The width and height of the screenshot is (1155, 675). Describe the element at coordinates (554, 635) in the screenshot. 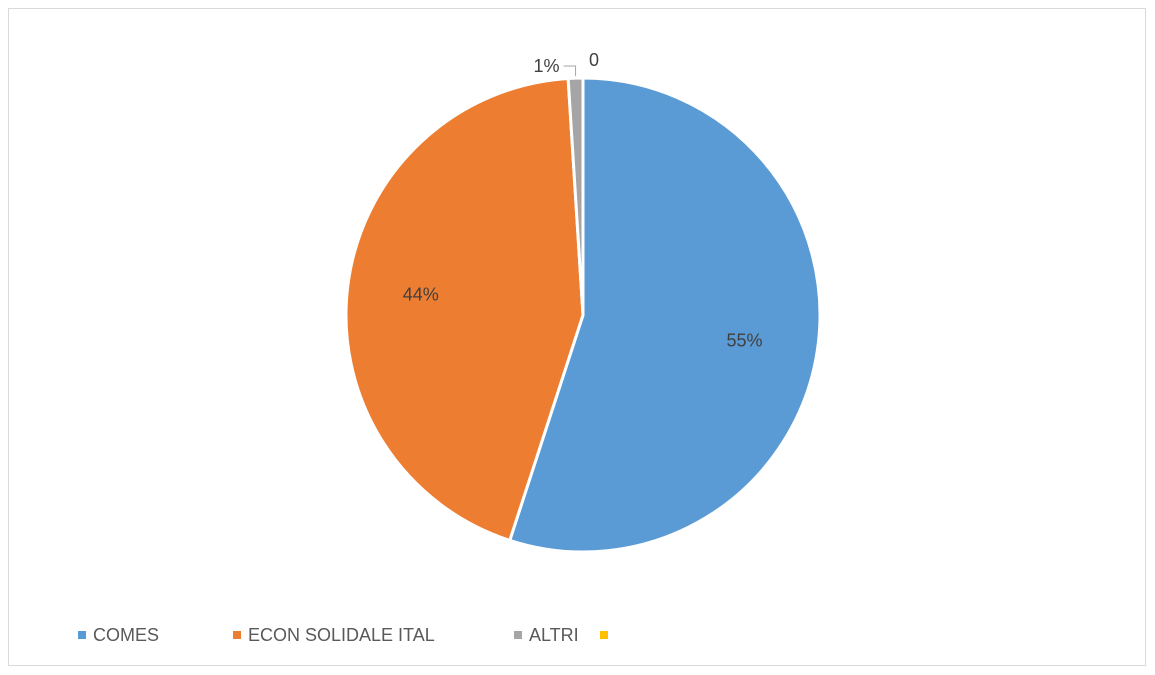

I see `legend-label: ALTRI` at that location.